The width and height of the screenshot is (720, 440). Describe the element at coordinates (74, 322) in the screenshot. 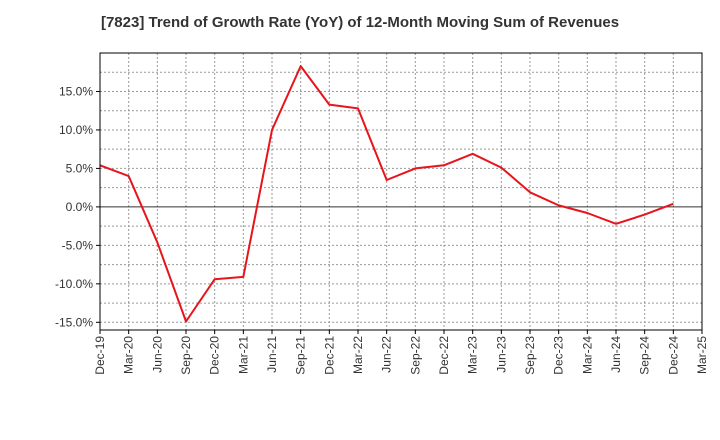

I see `y-tick-label: -15.0%` at that location.